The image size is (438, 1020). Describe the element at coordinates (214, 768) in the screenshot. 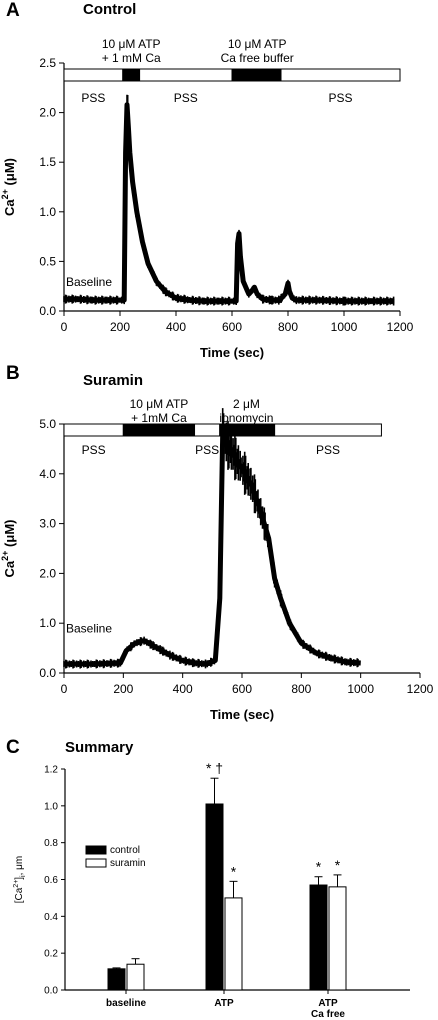

I see `significance-marker: * †` at that location.